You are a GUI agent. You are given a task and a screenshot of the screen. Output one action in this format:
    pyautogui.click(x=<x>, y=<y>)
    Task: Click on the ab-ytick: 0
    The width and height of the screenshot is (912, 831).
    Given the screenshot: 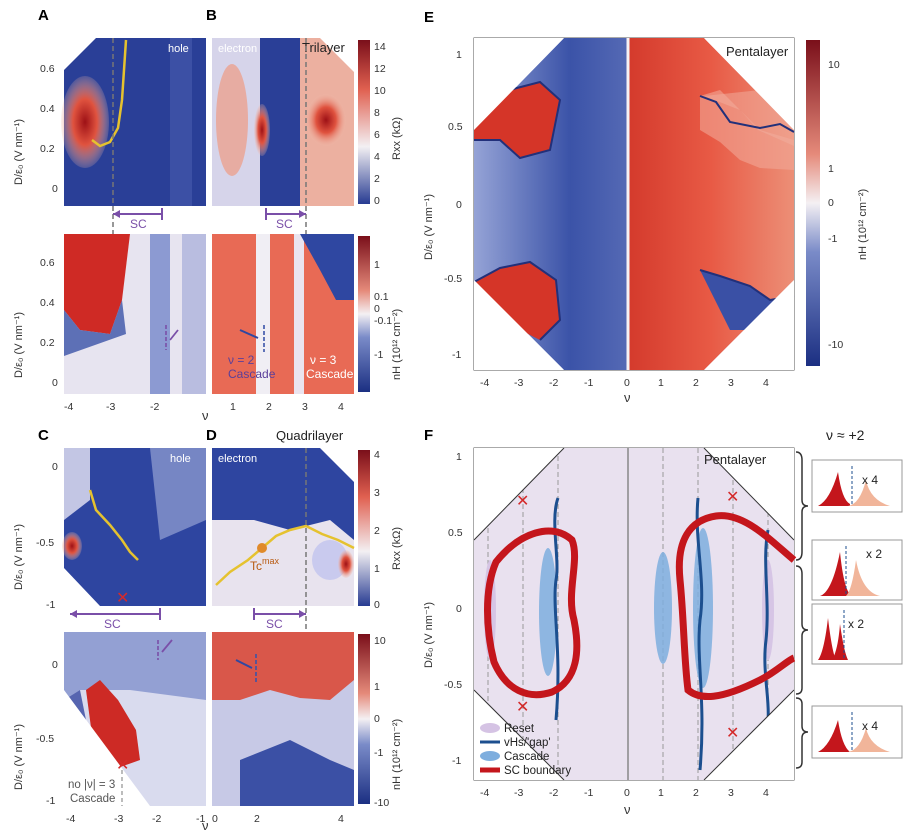 What is the action you would take?
    pyautogui.click(x=55, y=383)
    